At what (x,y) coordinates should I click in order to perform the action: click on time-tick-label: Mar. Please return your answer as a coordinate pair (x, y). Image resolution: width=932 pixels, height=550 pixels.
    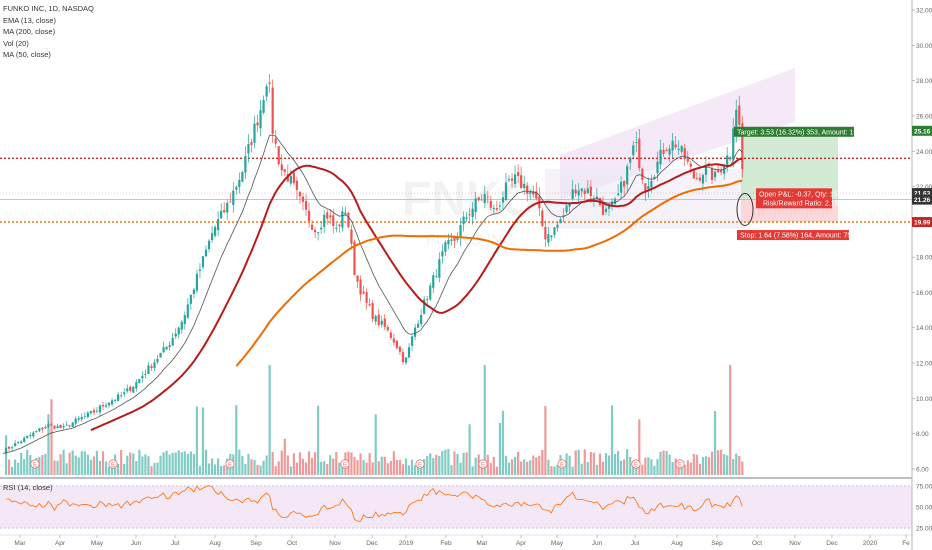
    Looking at the image, I should click on (20, 543).